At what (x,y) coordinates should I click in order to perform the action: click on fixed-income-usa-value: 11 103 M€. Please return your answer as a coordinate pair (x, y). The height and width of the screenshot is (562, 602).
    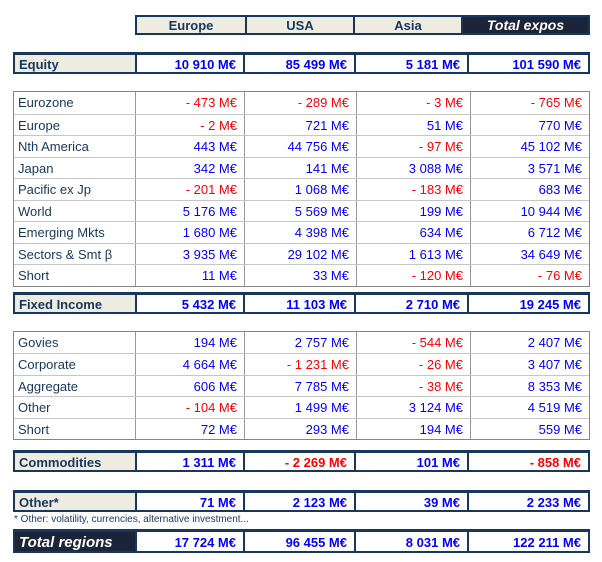
    Looking at the image, I should click on (298, 303).